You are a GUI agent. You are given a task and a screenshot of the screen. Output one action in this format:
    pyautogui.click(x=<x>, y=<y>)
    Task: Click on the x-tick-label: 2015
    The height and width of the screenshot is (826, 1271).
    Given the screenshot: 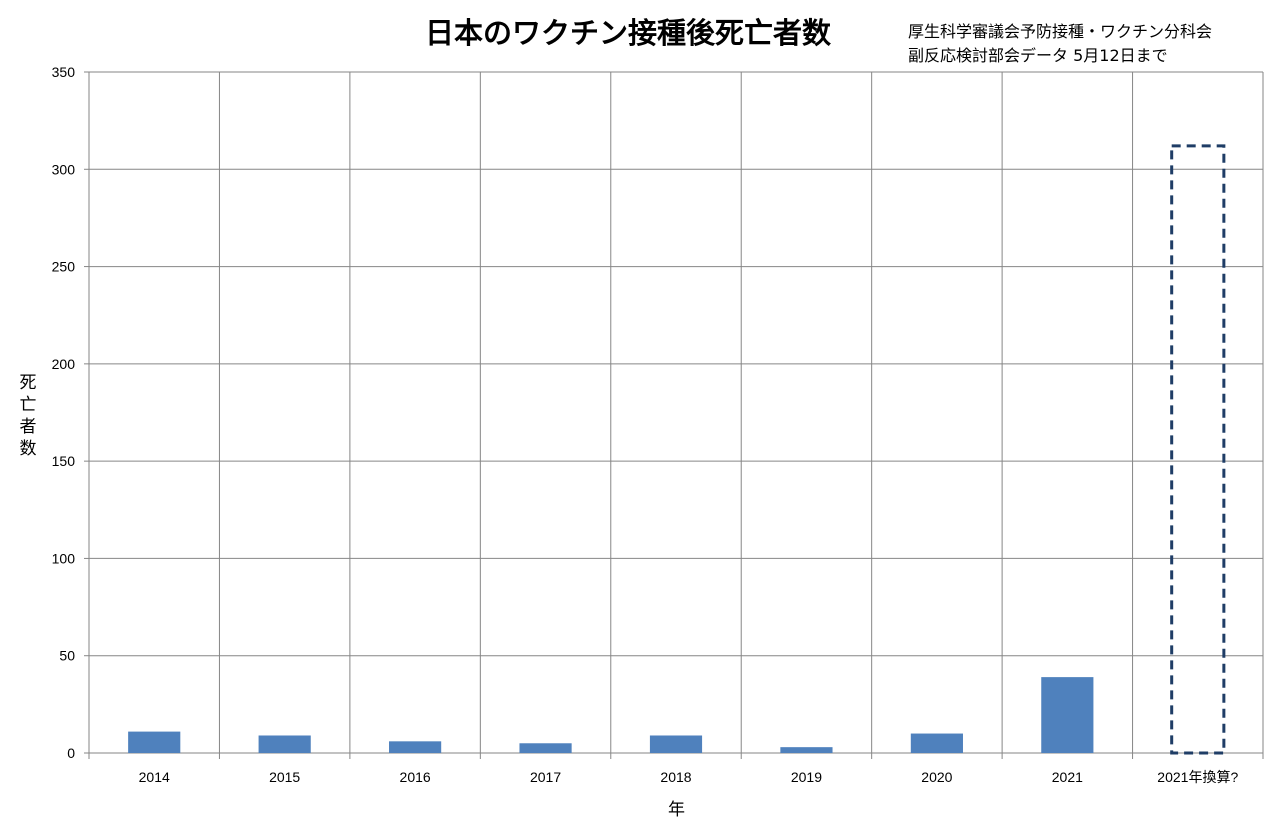 What is the action you would take?
    pyautogui.click(x=284, y=777)
    